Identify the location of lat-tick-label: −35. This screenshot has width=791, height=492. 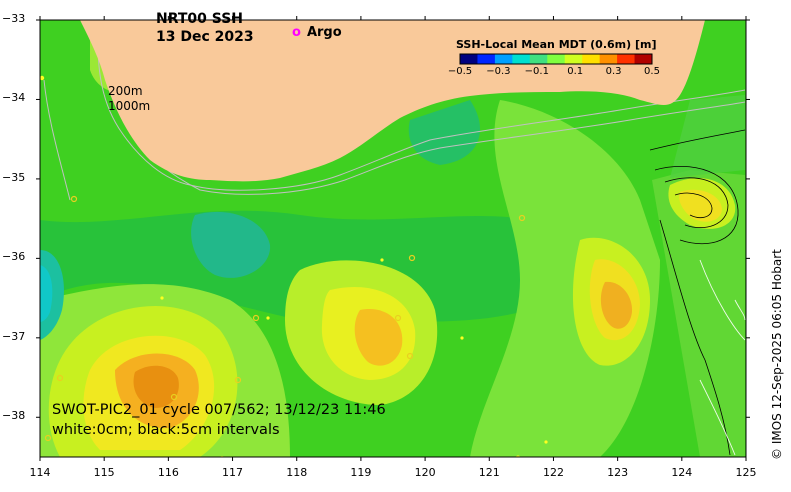
(14, 177).